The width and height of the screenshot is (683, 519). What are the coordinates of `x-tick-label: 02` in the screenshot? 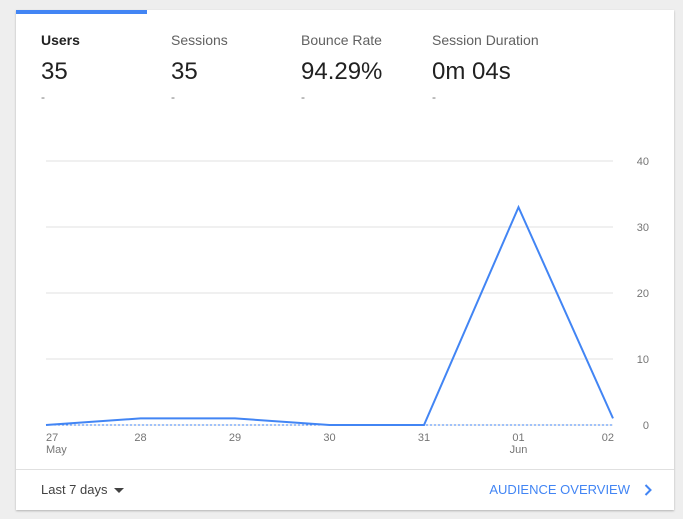 It's located at (608, 438).